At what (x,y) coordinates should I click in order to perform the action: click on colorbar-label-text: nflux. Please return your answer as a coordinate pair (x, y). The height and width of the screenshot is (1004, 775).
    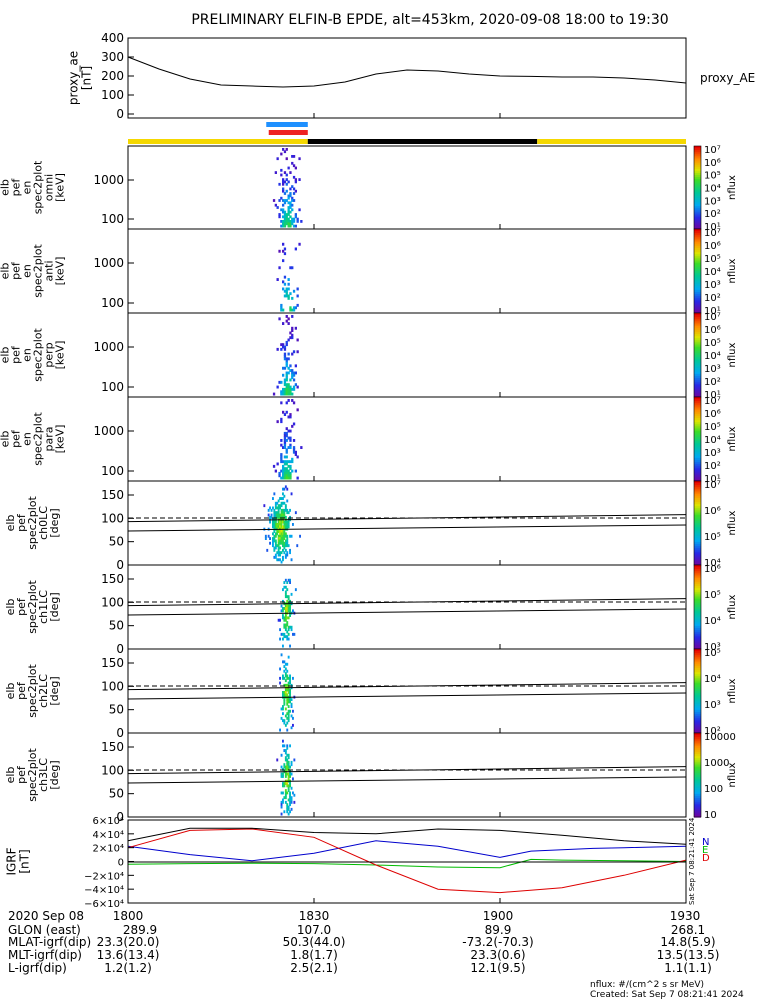
    Looking at the image, I should click on (732, 690).